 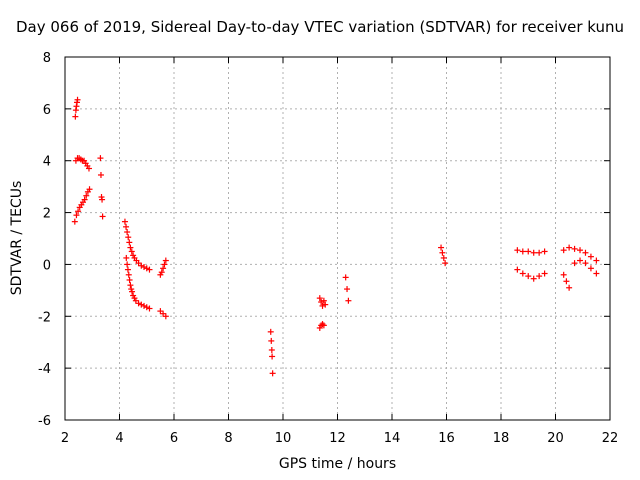 I want to click on y-tick-label: -6, so click(x=44, y=421).